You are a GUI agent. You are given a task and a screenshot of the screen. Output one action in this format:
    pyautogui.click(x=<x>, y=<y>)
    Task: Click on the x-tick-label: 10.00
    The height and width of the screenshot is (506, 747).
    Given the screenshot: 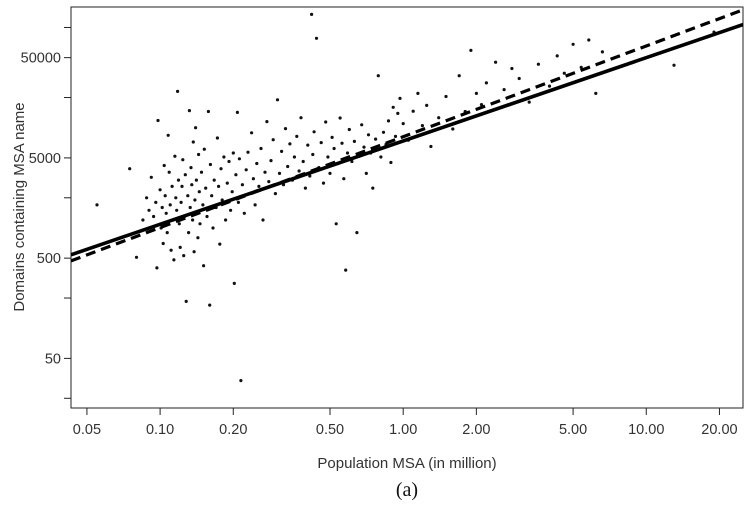 What is the action you would take?
    pyautogui.click(x=646, y=430)
    